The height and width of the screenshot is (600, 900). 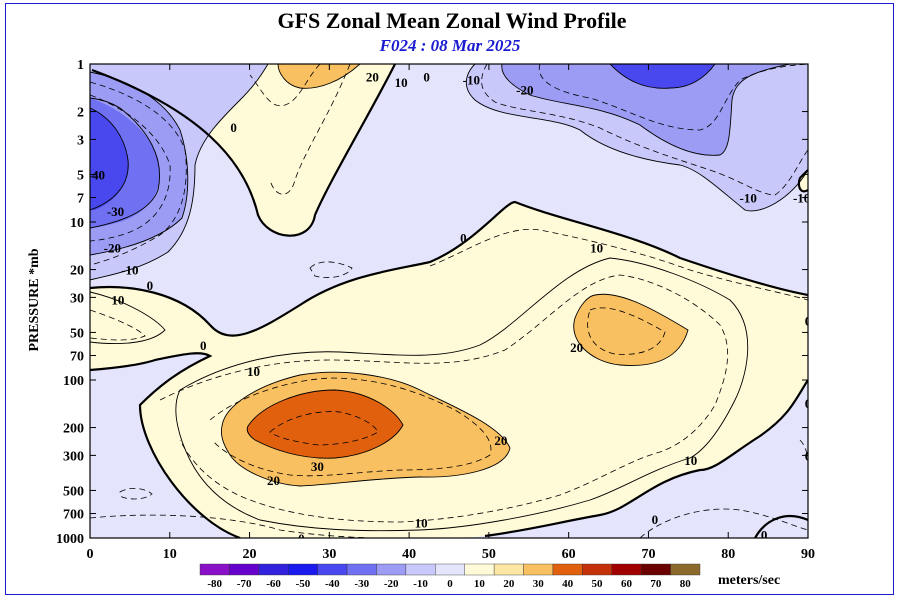 What do you see at coordinates (656, 584) in the screenshot?
I see `colorbar-label: 70` at bounding box center [656, 584].